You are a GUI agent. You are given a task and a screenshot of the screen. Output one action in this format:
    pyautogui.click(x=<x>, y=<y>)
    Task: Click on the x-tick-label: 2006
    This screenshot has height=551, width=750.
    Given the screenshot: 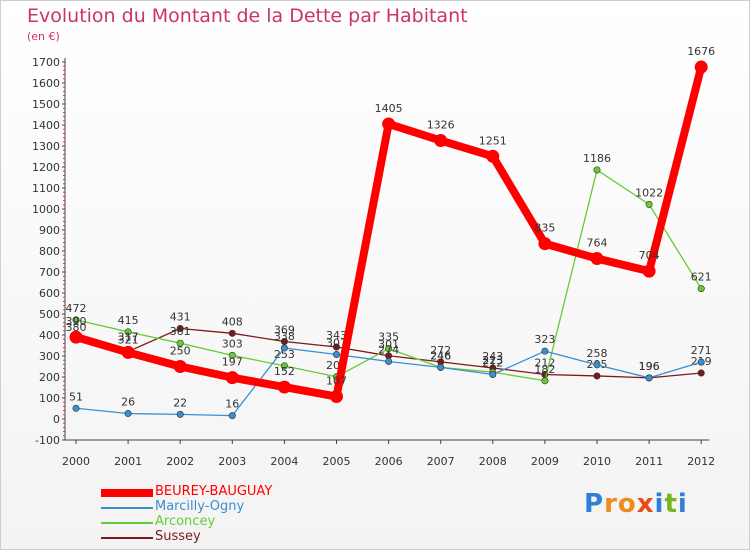 What is the action you would take?
    pyautogui.click(x=389, y=461)
    